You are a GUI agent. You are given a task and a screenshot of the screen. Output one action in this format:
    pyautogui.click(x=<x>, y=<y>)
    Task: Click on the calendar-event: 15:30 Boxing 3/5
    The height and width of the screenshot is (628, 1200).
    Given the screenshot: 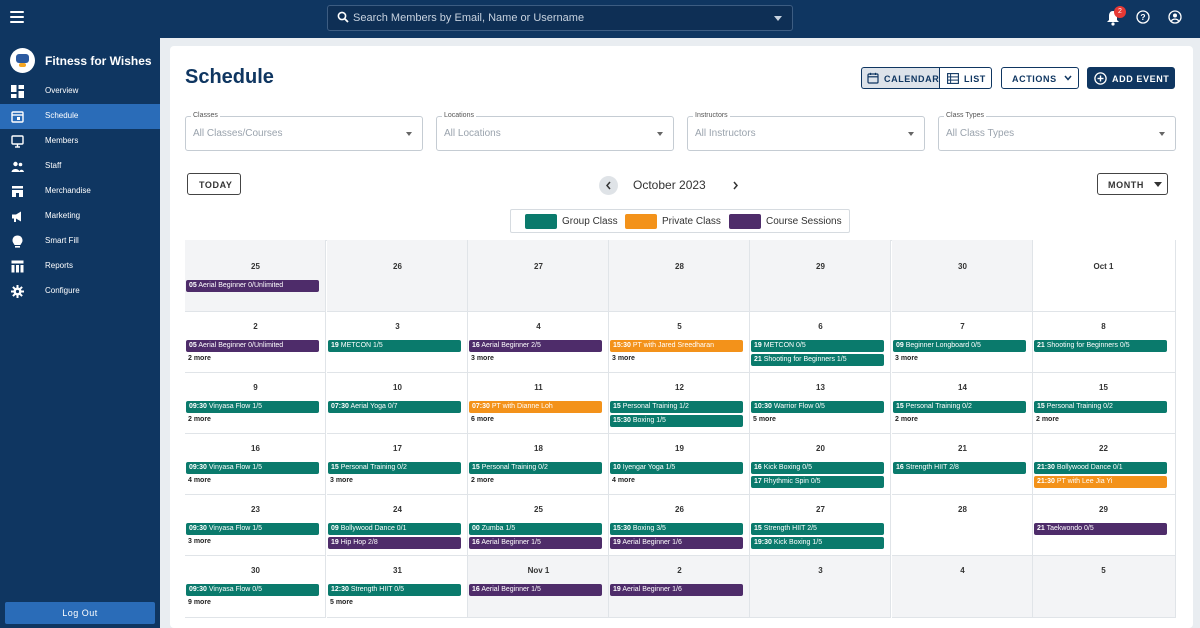 What is the action you would take?
    pyautogui.click(x=676, y=529)
    